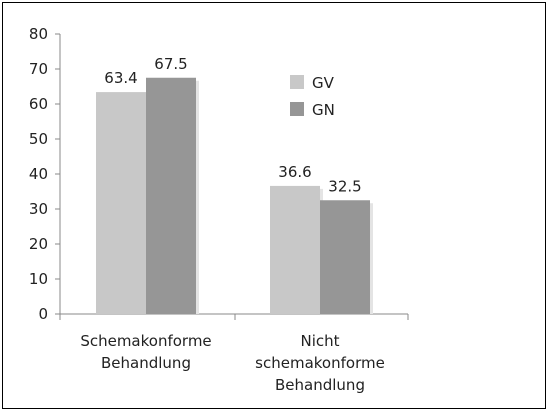 The image size is (550, 413). Describe the element at coordinates (297, 109) in the screenshot. I see `legend-swatch-gn` at that location.